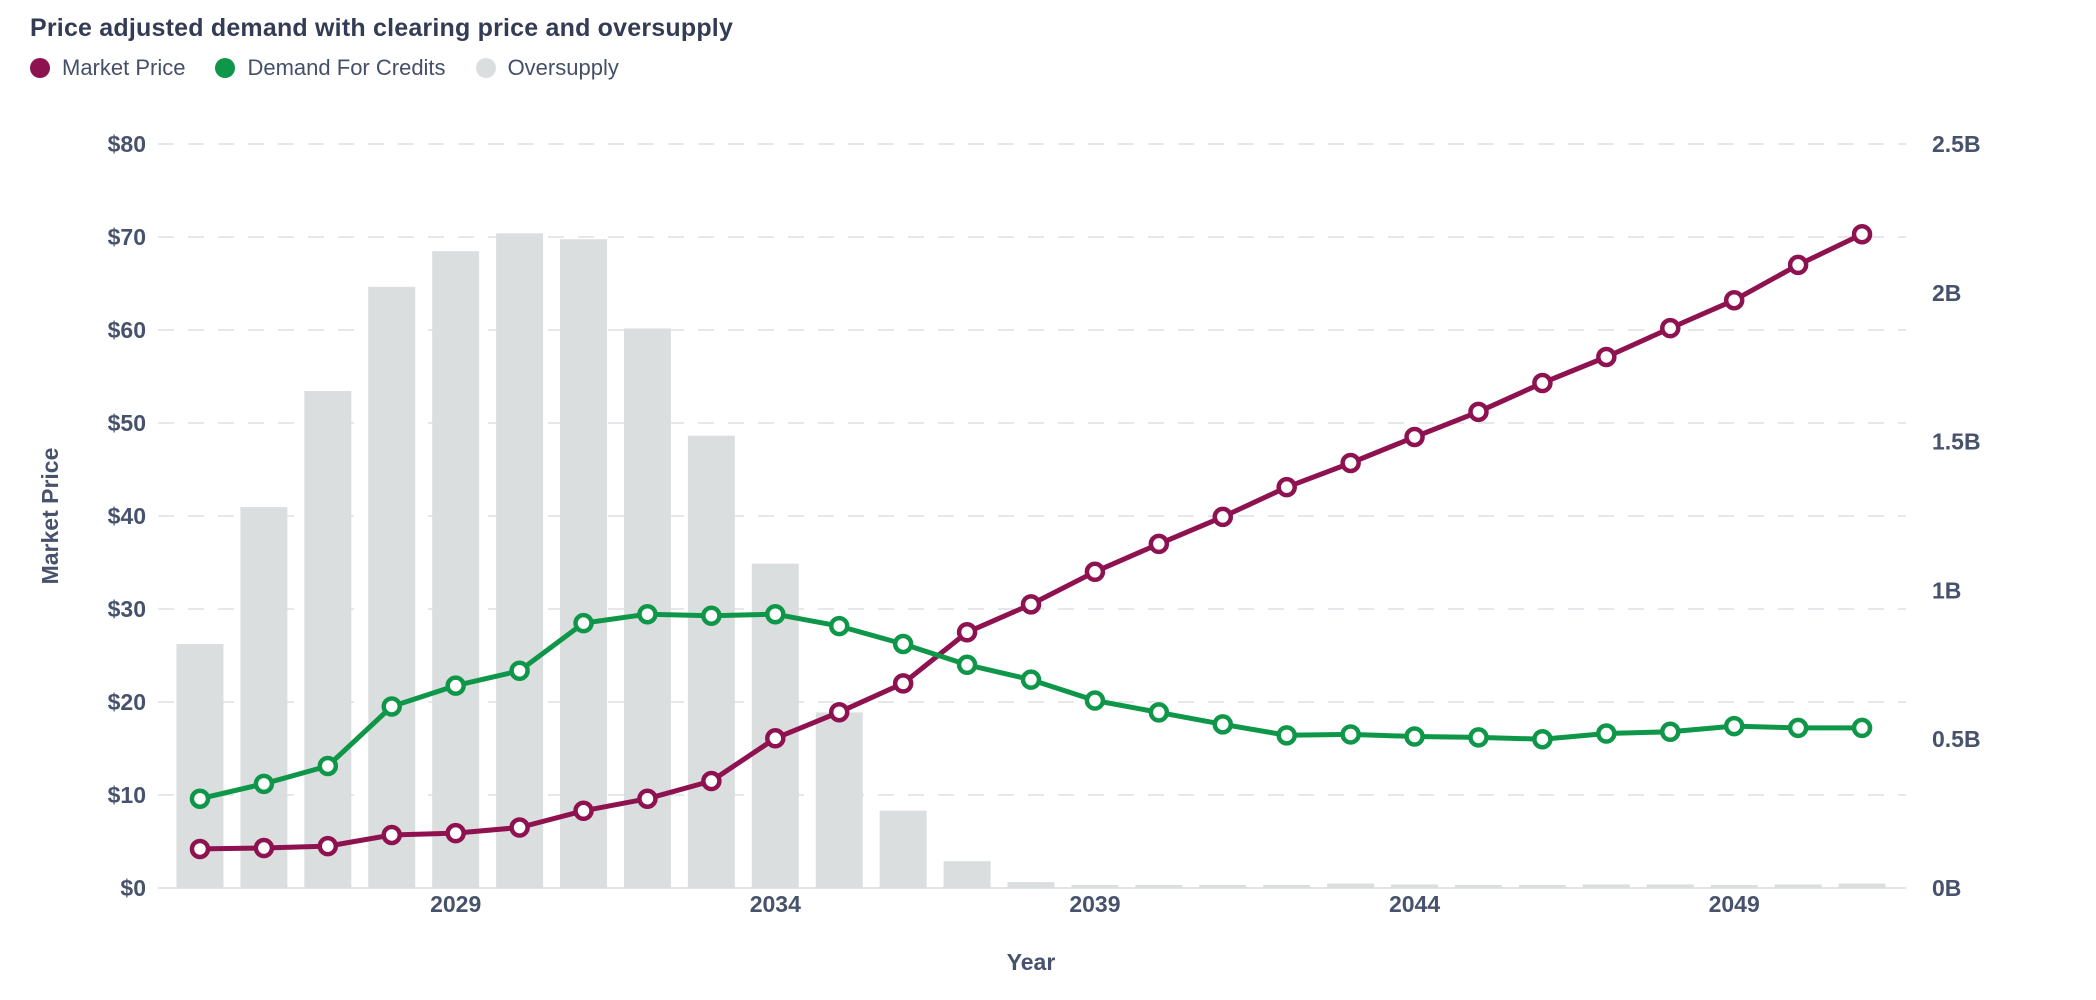 This screenshot has width=2096, height=1000. What do you see at coordinates (1798, 728) in the screenshot?
I see `point-demand-for-credits-2050` at bounding box center [1798, 728].